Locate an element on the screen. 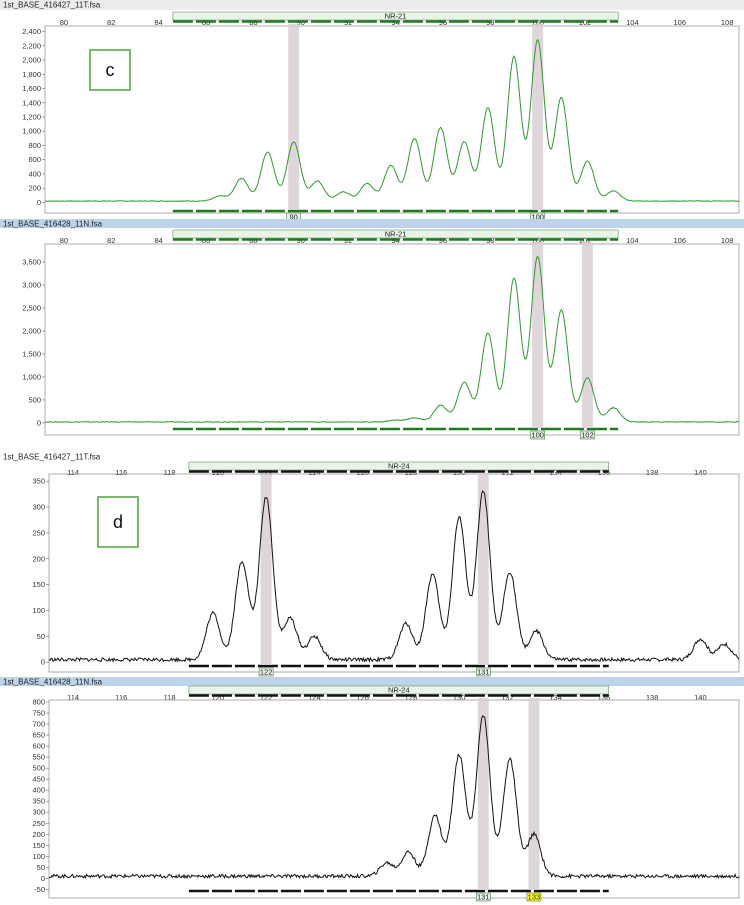  x-tick-label: 122 is located at coordinates (266, 697).